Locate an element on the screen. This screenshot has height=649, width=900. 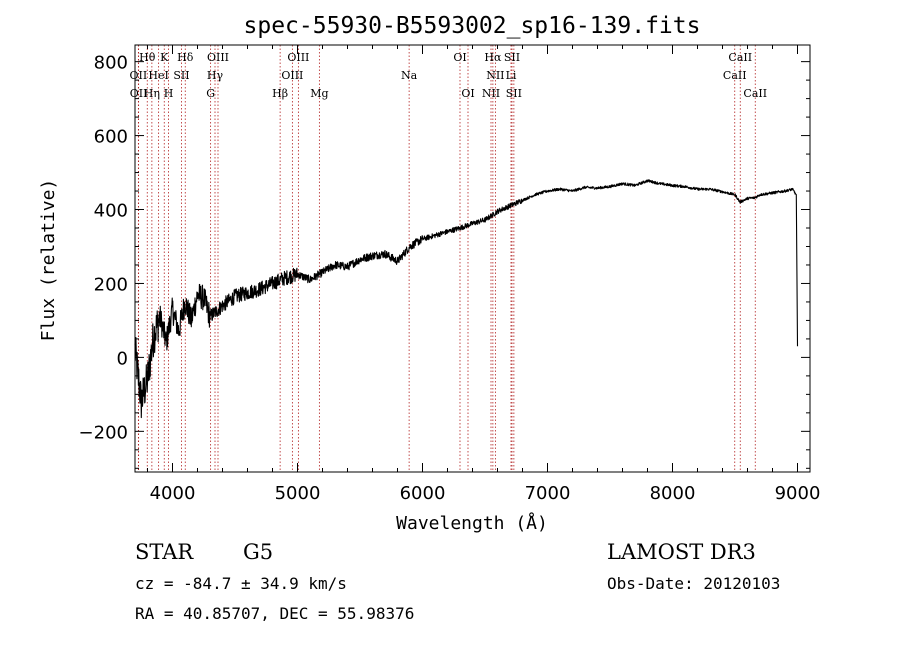
survey-name: LAMOST DR3 is located at coordinates (681, 552).